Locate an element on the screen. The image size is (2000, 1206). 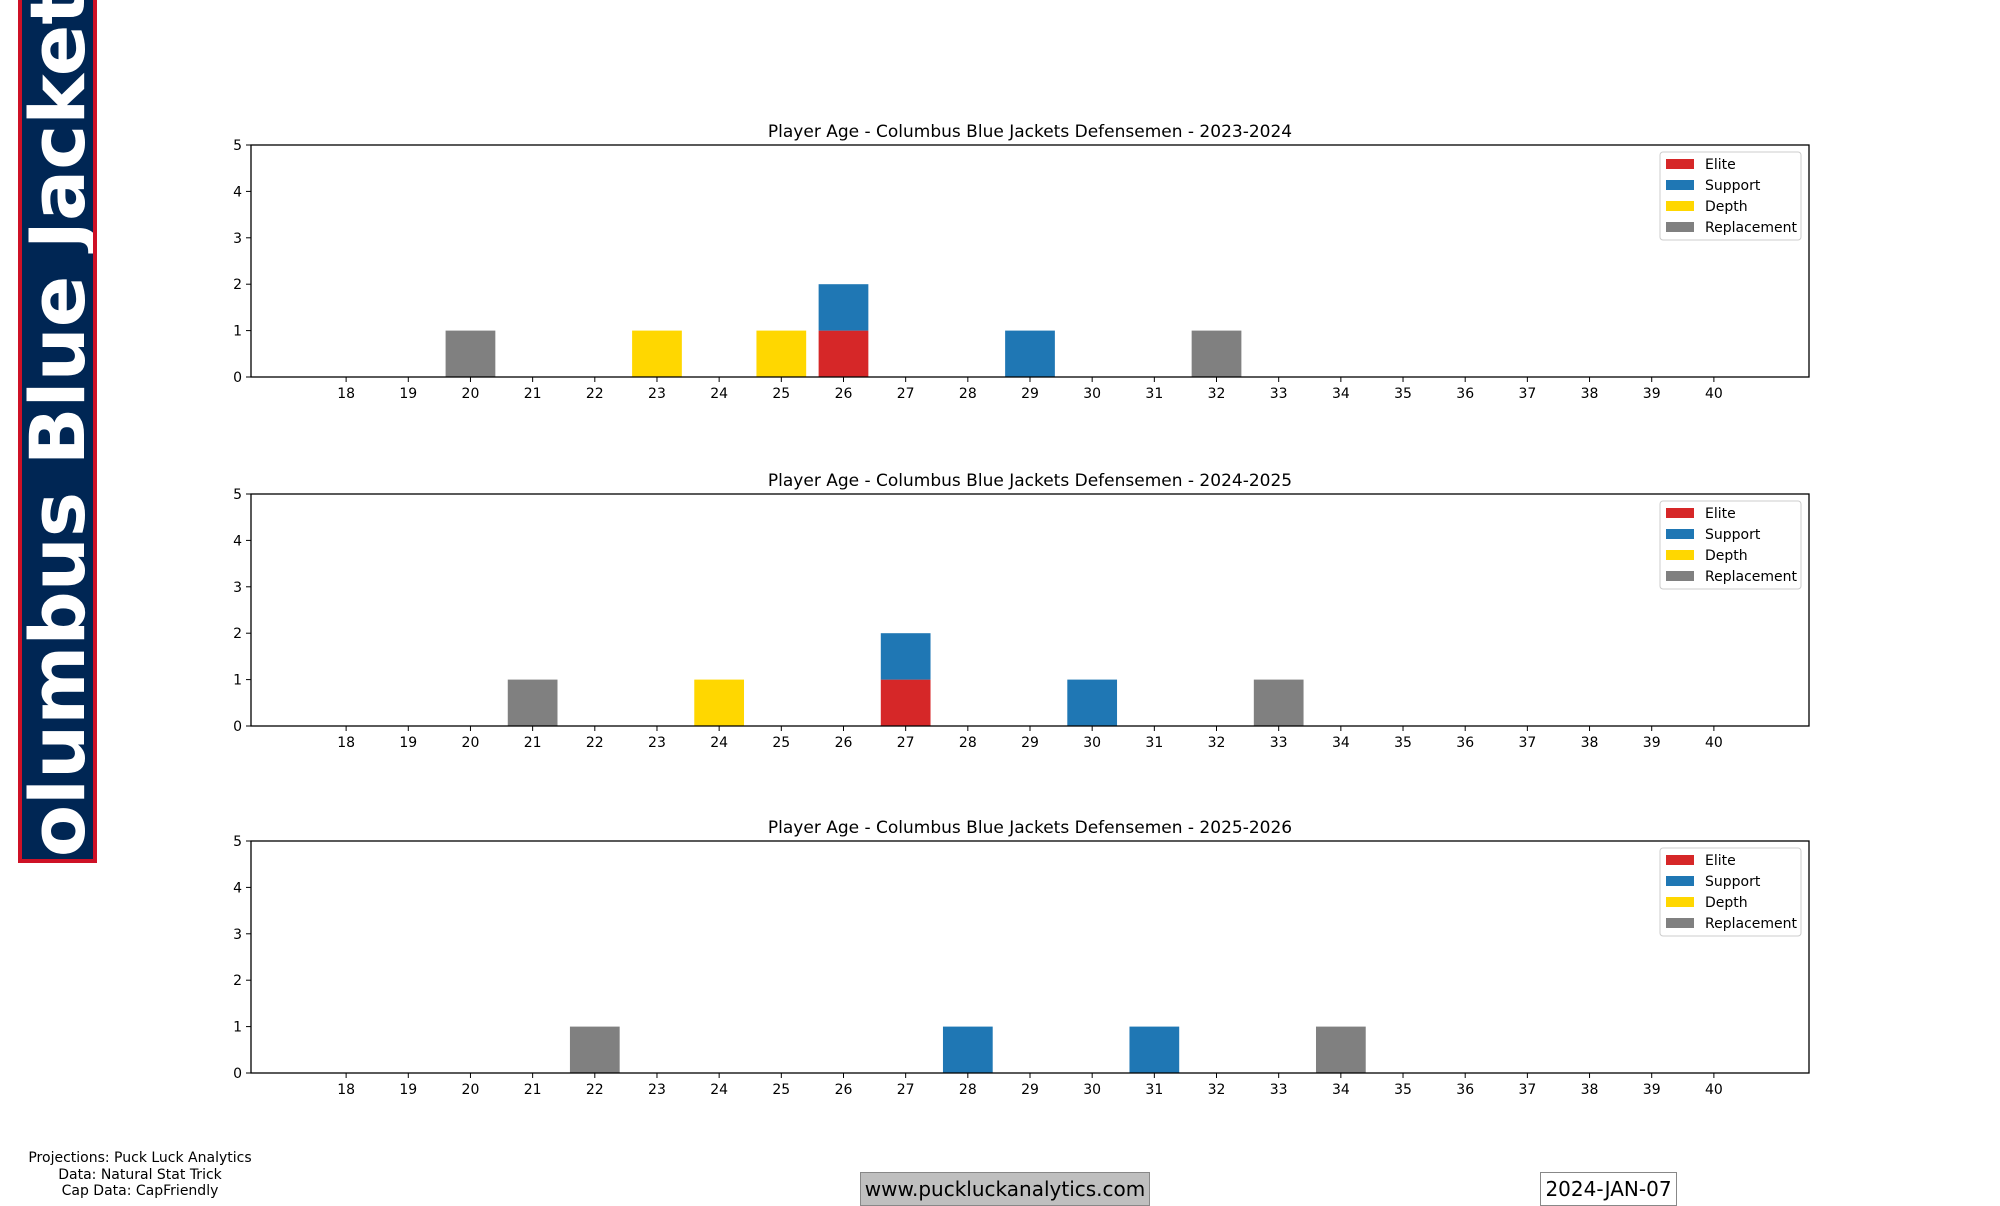
x-tick-label: 30 is located at coordinates (1092, 743).